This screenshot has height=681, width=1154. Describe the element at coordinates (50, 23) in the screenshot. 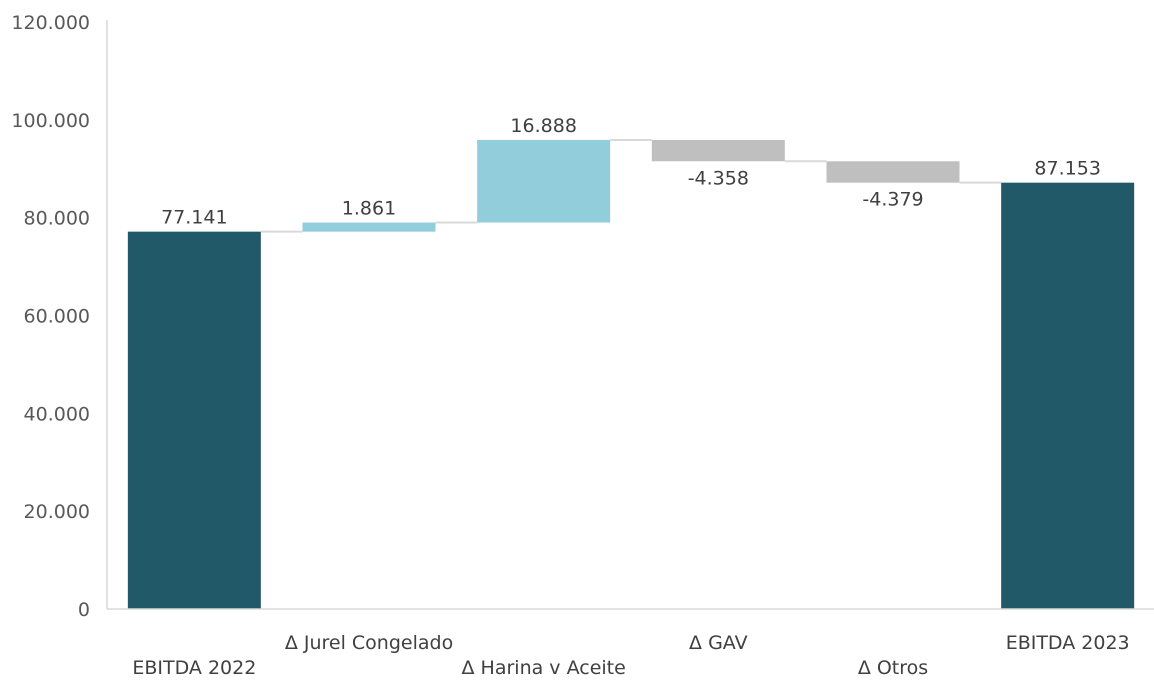

I see `y-tick-label: 120.000` at that location.